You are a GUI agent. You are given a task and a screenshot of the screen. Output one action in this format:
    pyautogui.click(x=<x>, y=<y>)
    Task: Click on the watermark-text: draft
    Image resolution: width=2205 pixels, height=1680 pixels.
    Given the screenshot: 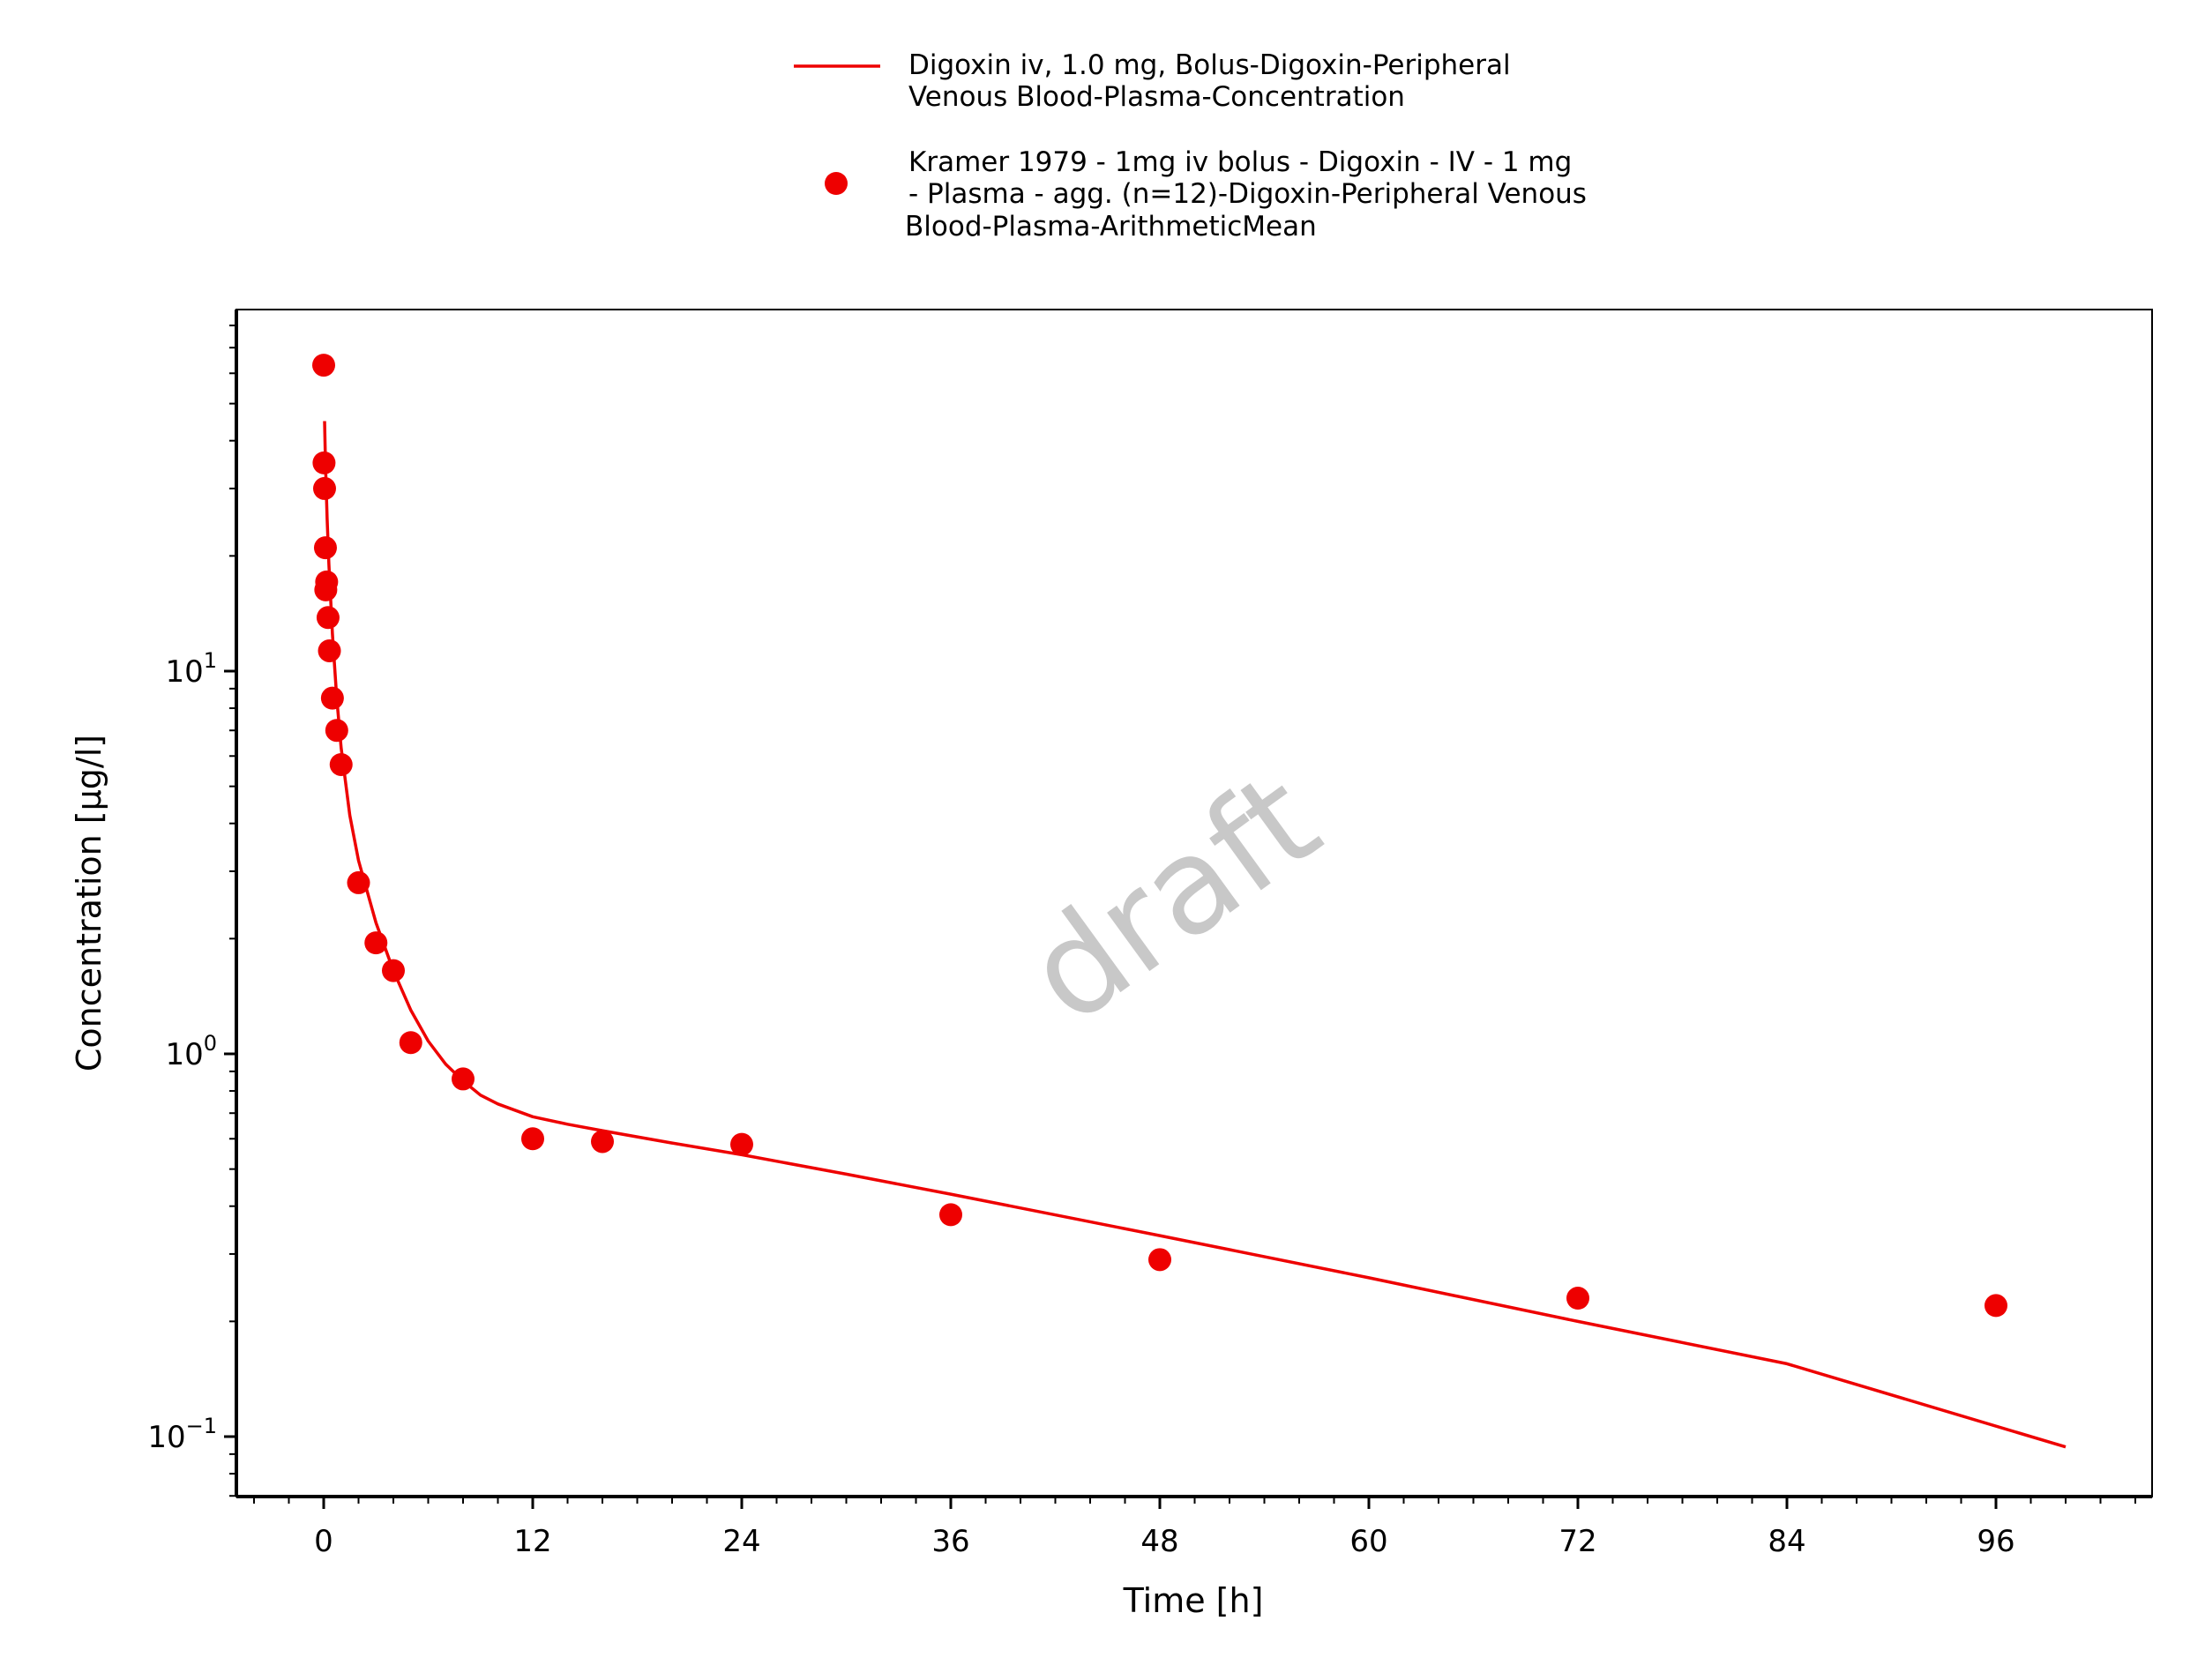 What is the action you would take?
    pyautogui.click(x=1173, y=898)
    